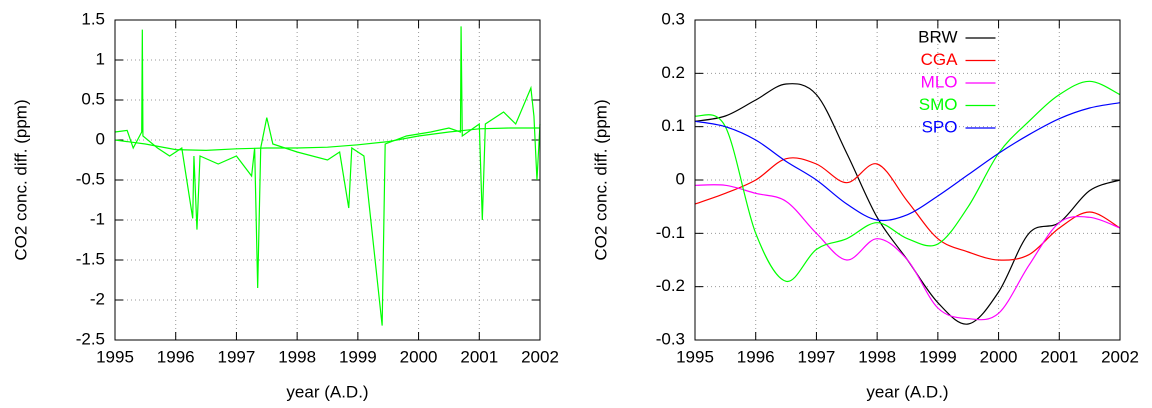  Describe the element at coordinates (673, 72) in the screenshot. I see `y-tick-label: 0.2` at that location.